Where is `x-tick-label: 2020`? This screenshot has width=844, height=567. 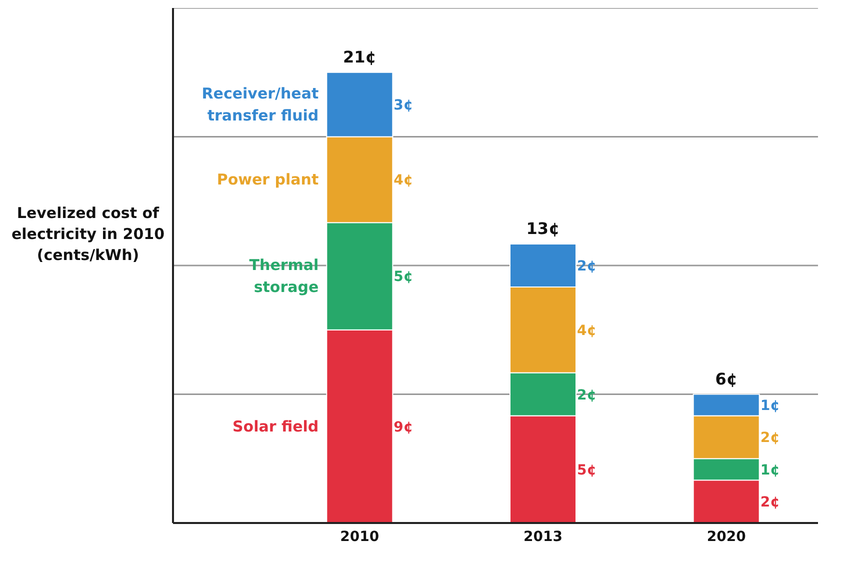 x-tick-label: 2020 is located at coordinates (726, 536).